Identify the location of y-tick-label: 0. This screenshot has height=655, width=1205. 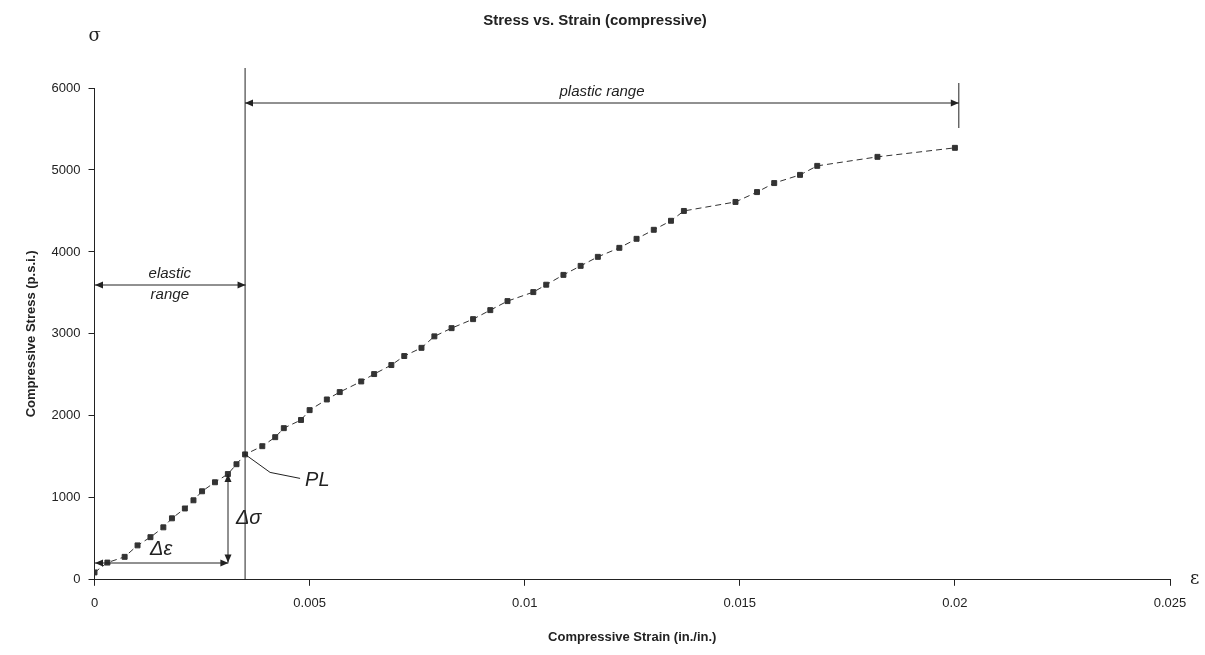
(77, 579).